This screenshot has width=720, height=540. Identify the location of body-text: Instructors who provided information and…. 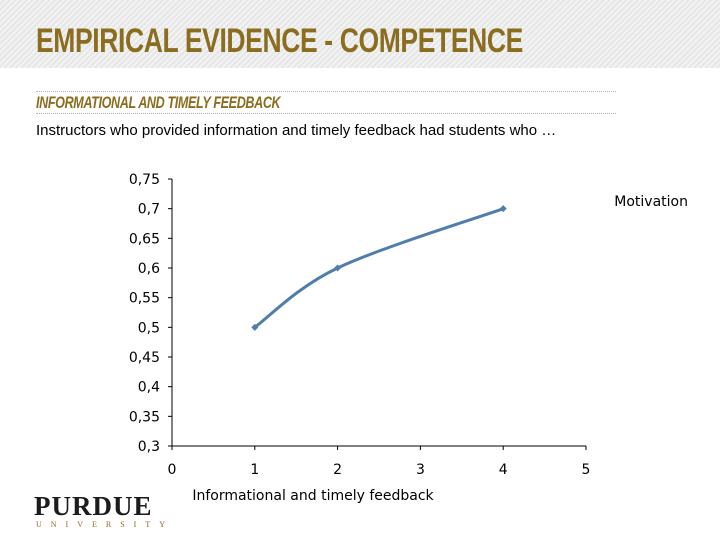
(296, 130).